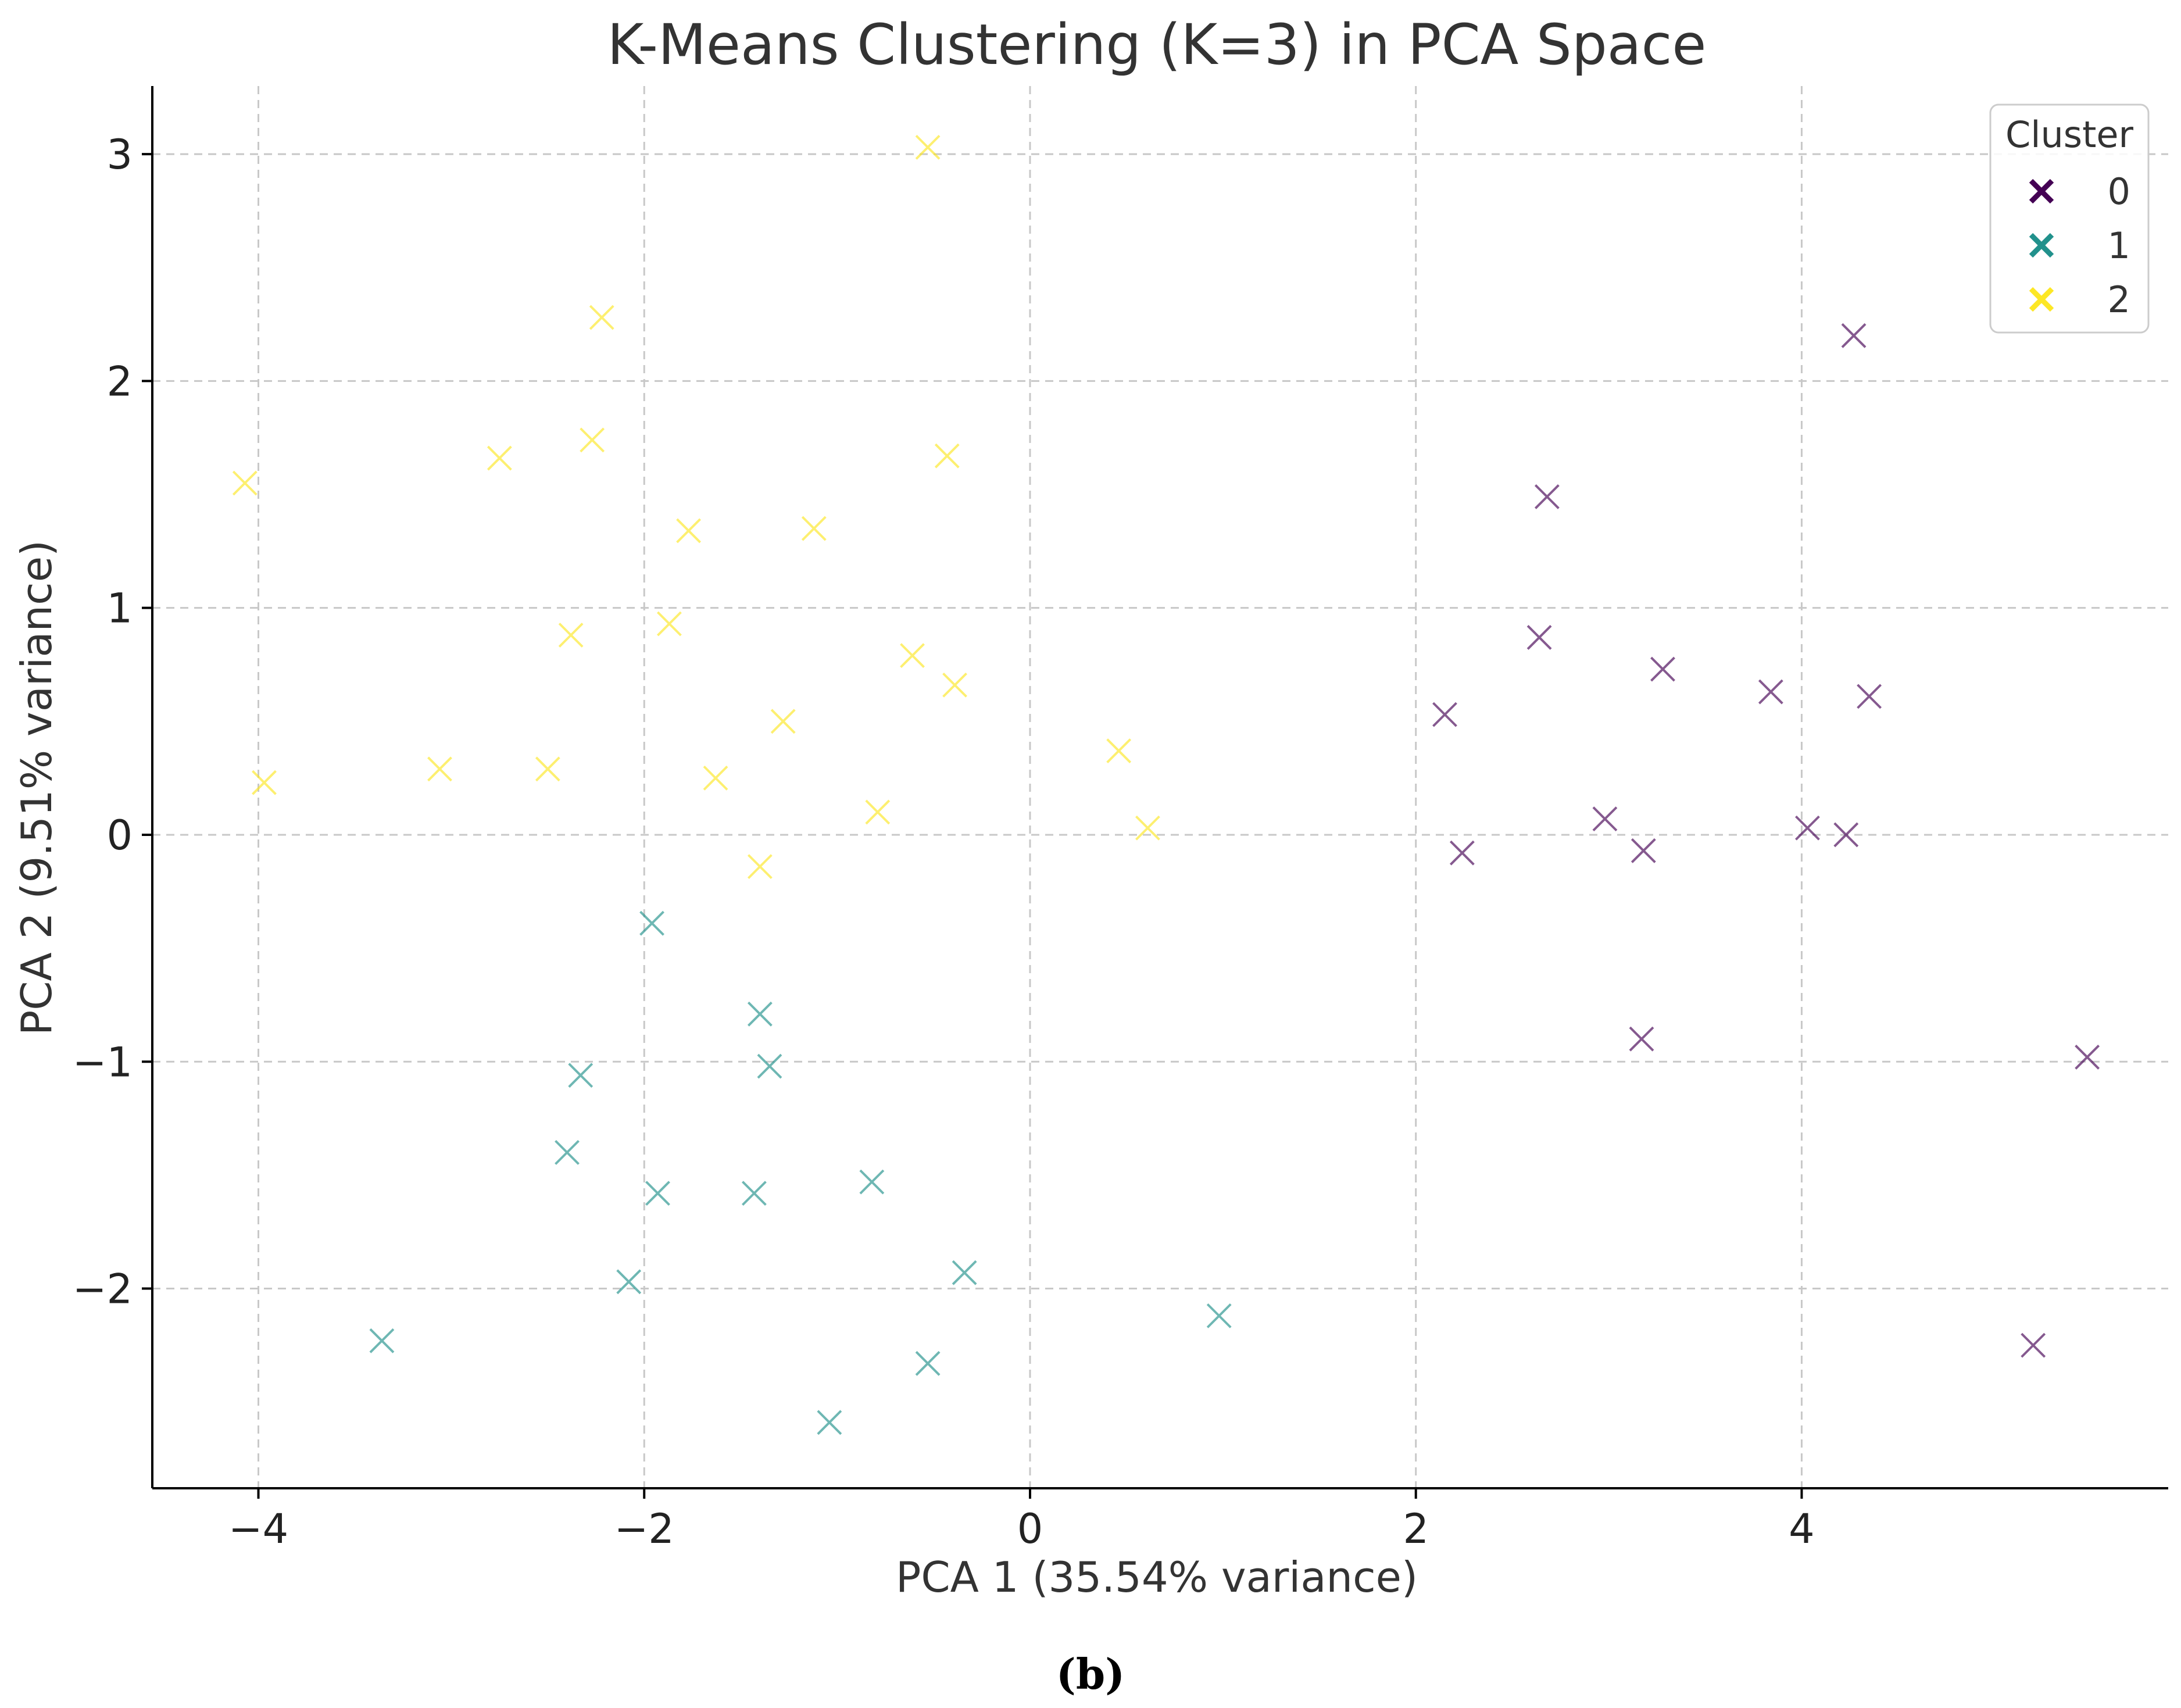 The width and height of the screenshot is (2181, 1708). Describe the element at coordinates (2079, 299) in the screenshot. I see `legend-entry-2: 2` at that location.